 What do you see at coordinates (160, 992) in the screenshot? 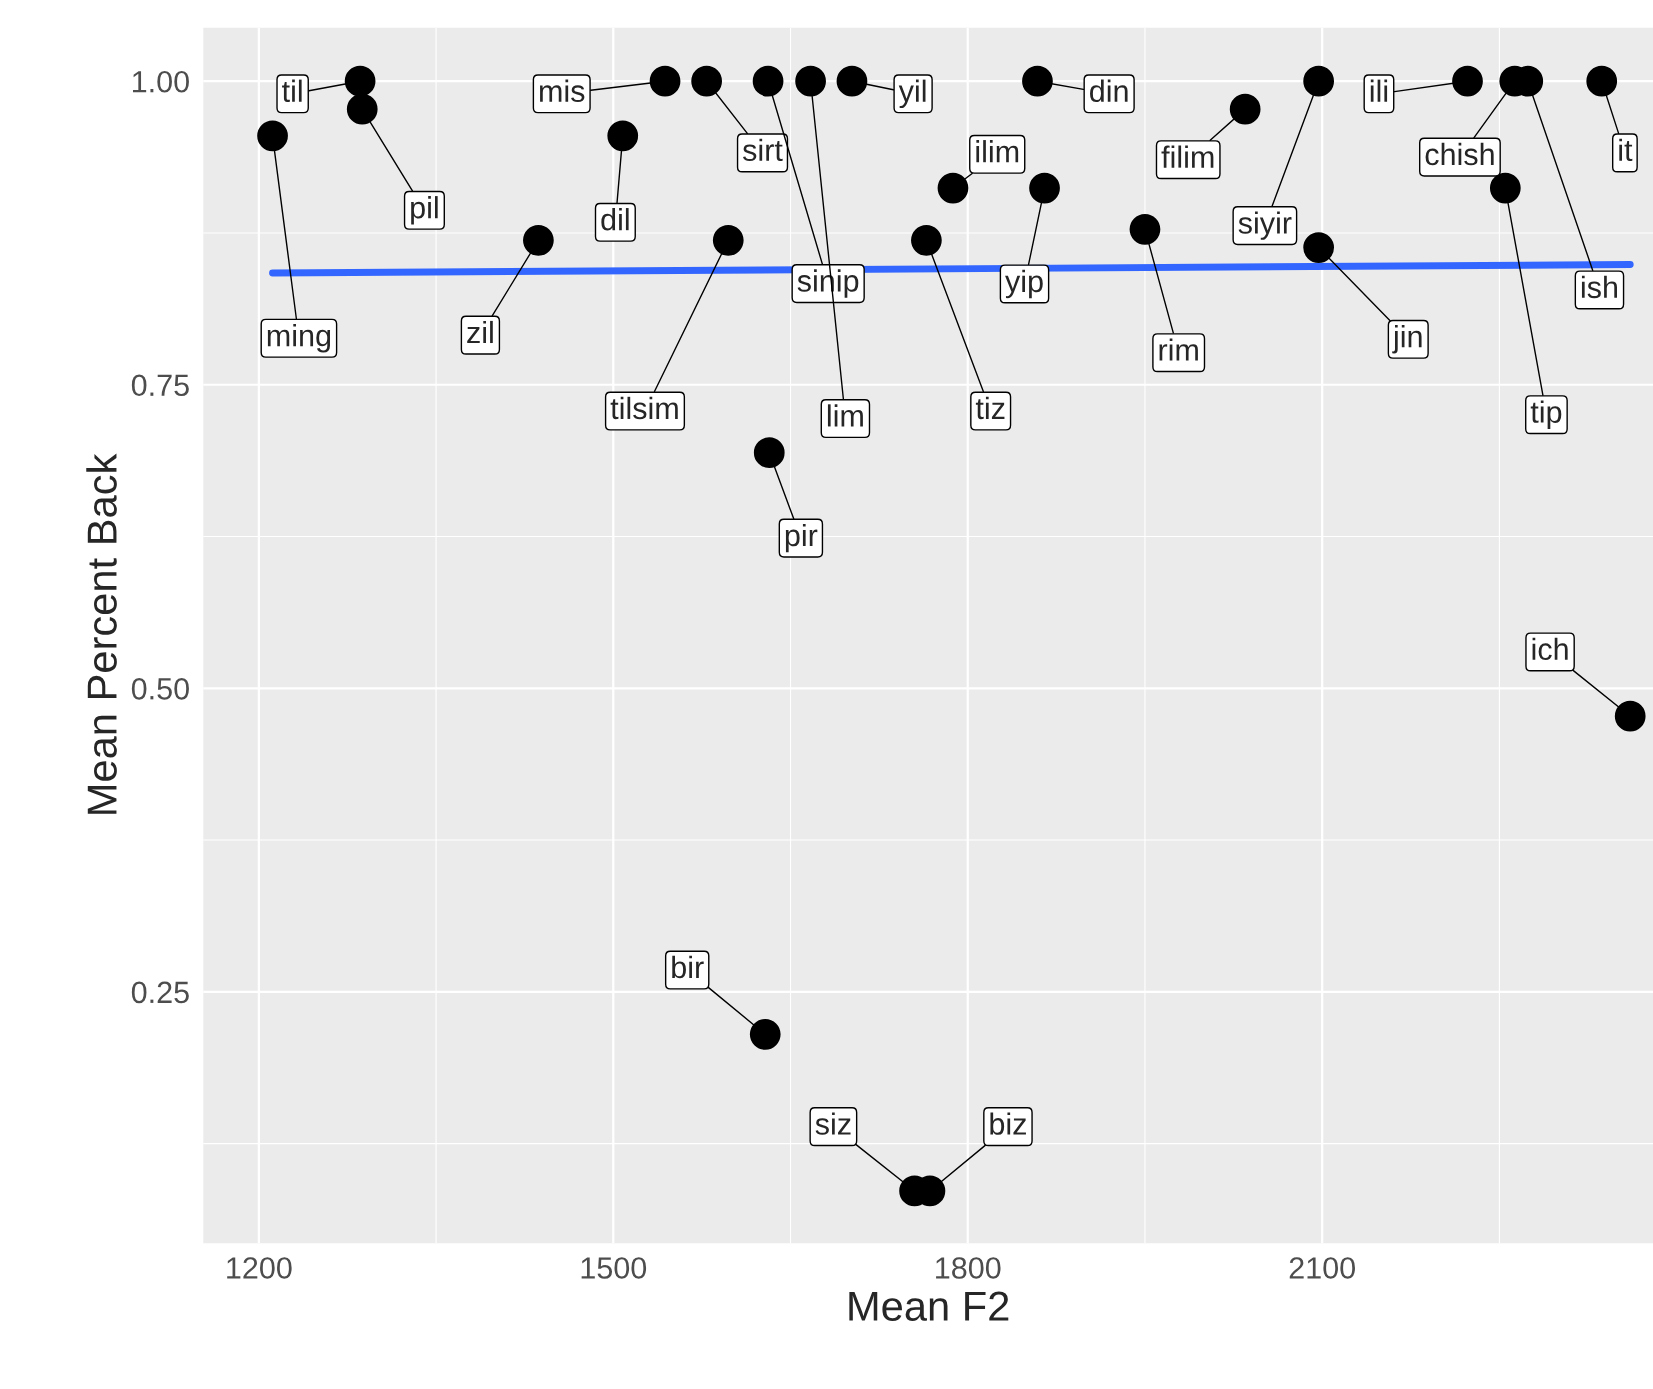
I see `y-tick-label: 0.25` at bounding box center [160, 992].